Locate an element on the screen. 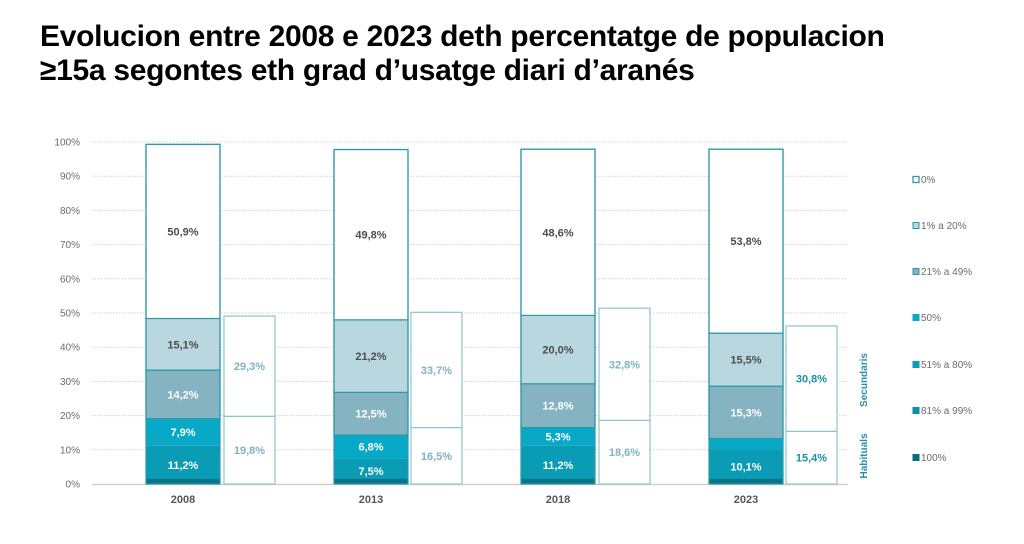 The width and height of the screenshot is (1024, 544). bar-segment-label: 7,5% is located at coordinates (370, 472).